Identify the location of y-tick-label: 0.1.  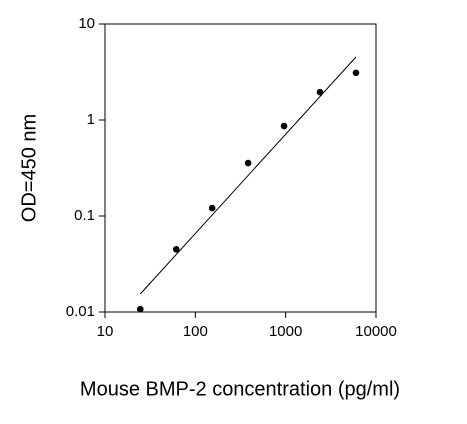
(84, 215).